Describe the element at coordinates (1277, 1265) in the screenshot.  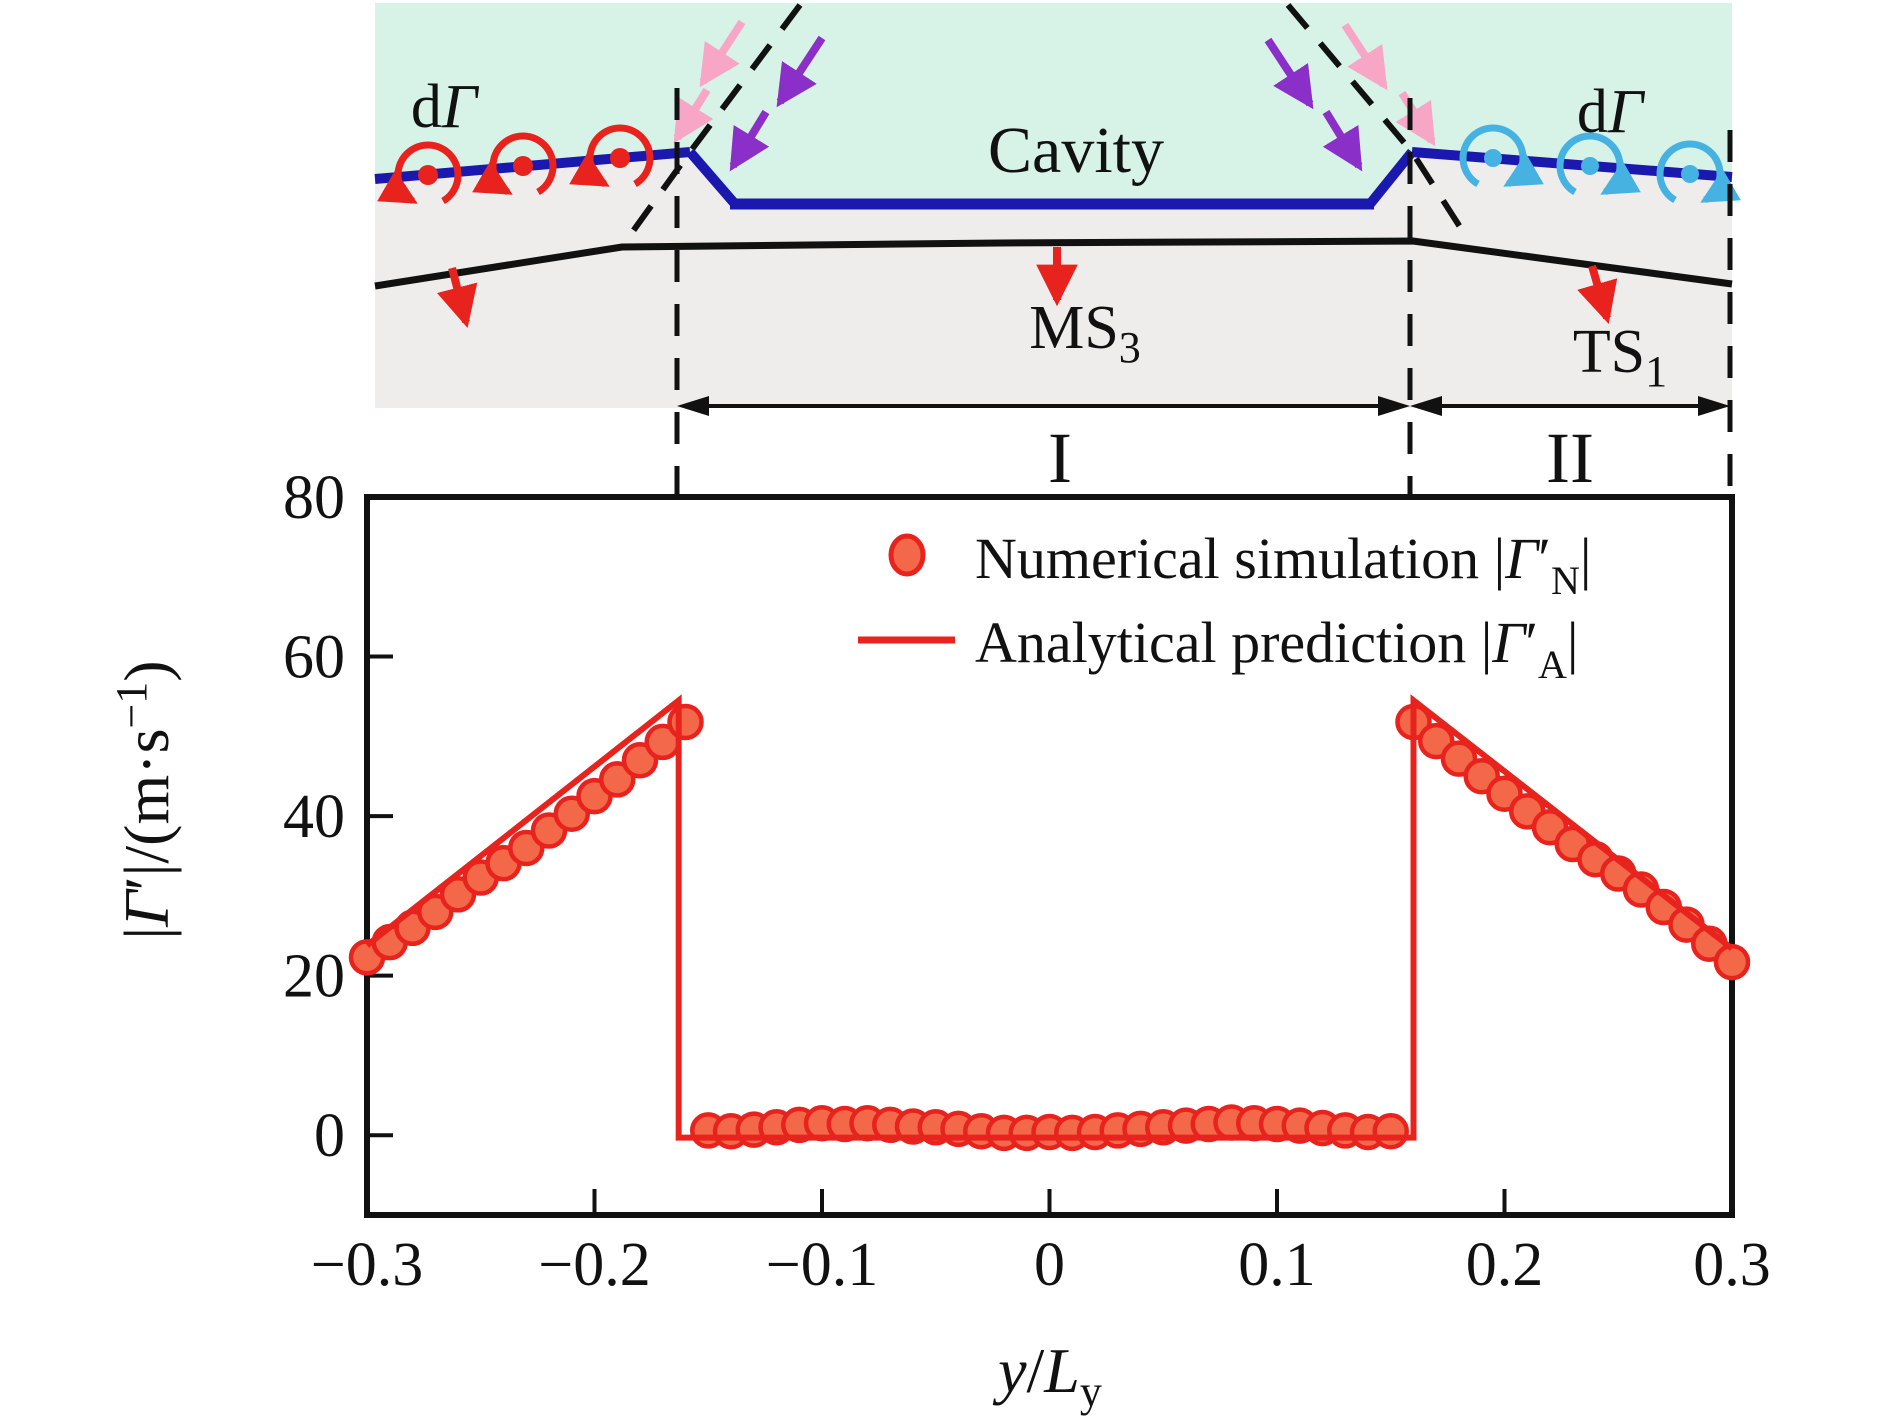
I see `x-tick-label: 0.1` at that location.